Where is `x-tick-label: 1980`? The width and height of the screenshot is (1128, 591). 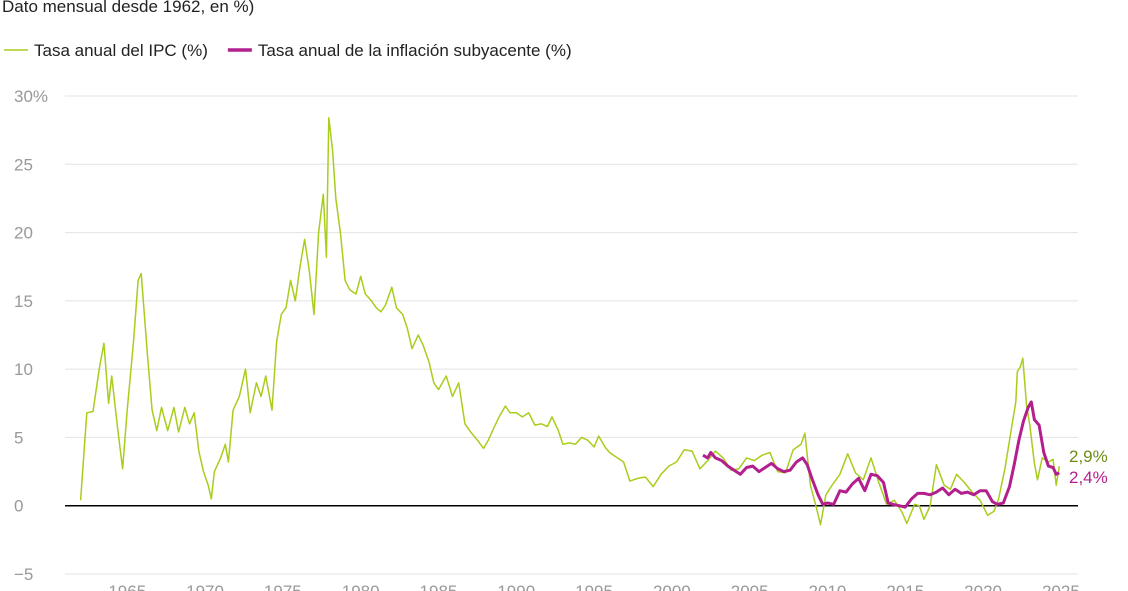 x-tick-label: 1980 is located at coordinates (361, 586).